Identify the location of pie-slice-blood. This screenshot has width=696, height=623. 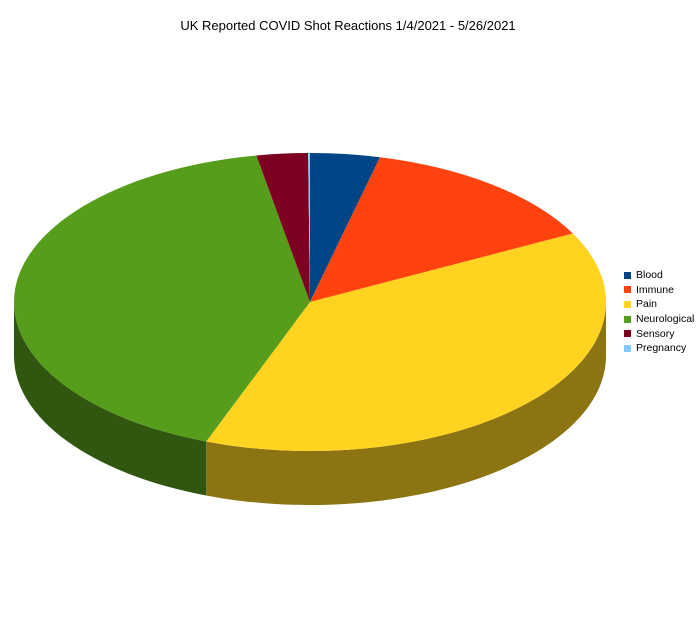
(345, 227).